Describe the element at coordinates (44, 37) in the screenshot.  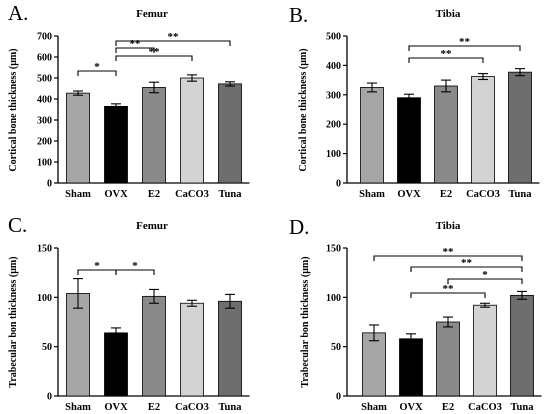
I see `y-tick-label: 700` at that location.